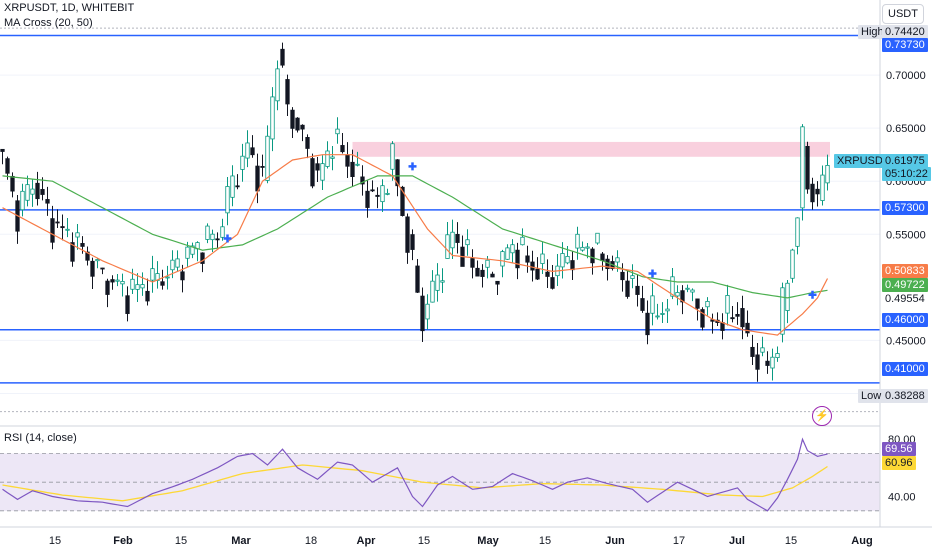  I want to click on time-tick-label: 17, so click(679, 541).